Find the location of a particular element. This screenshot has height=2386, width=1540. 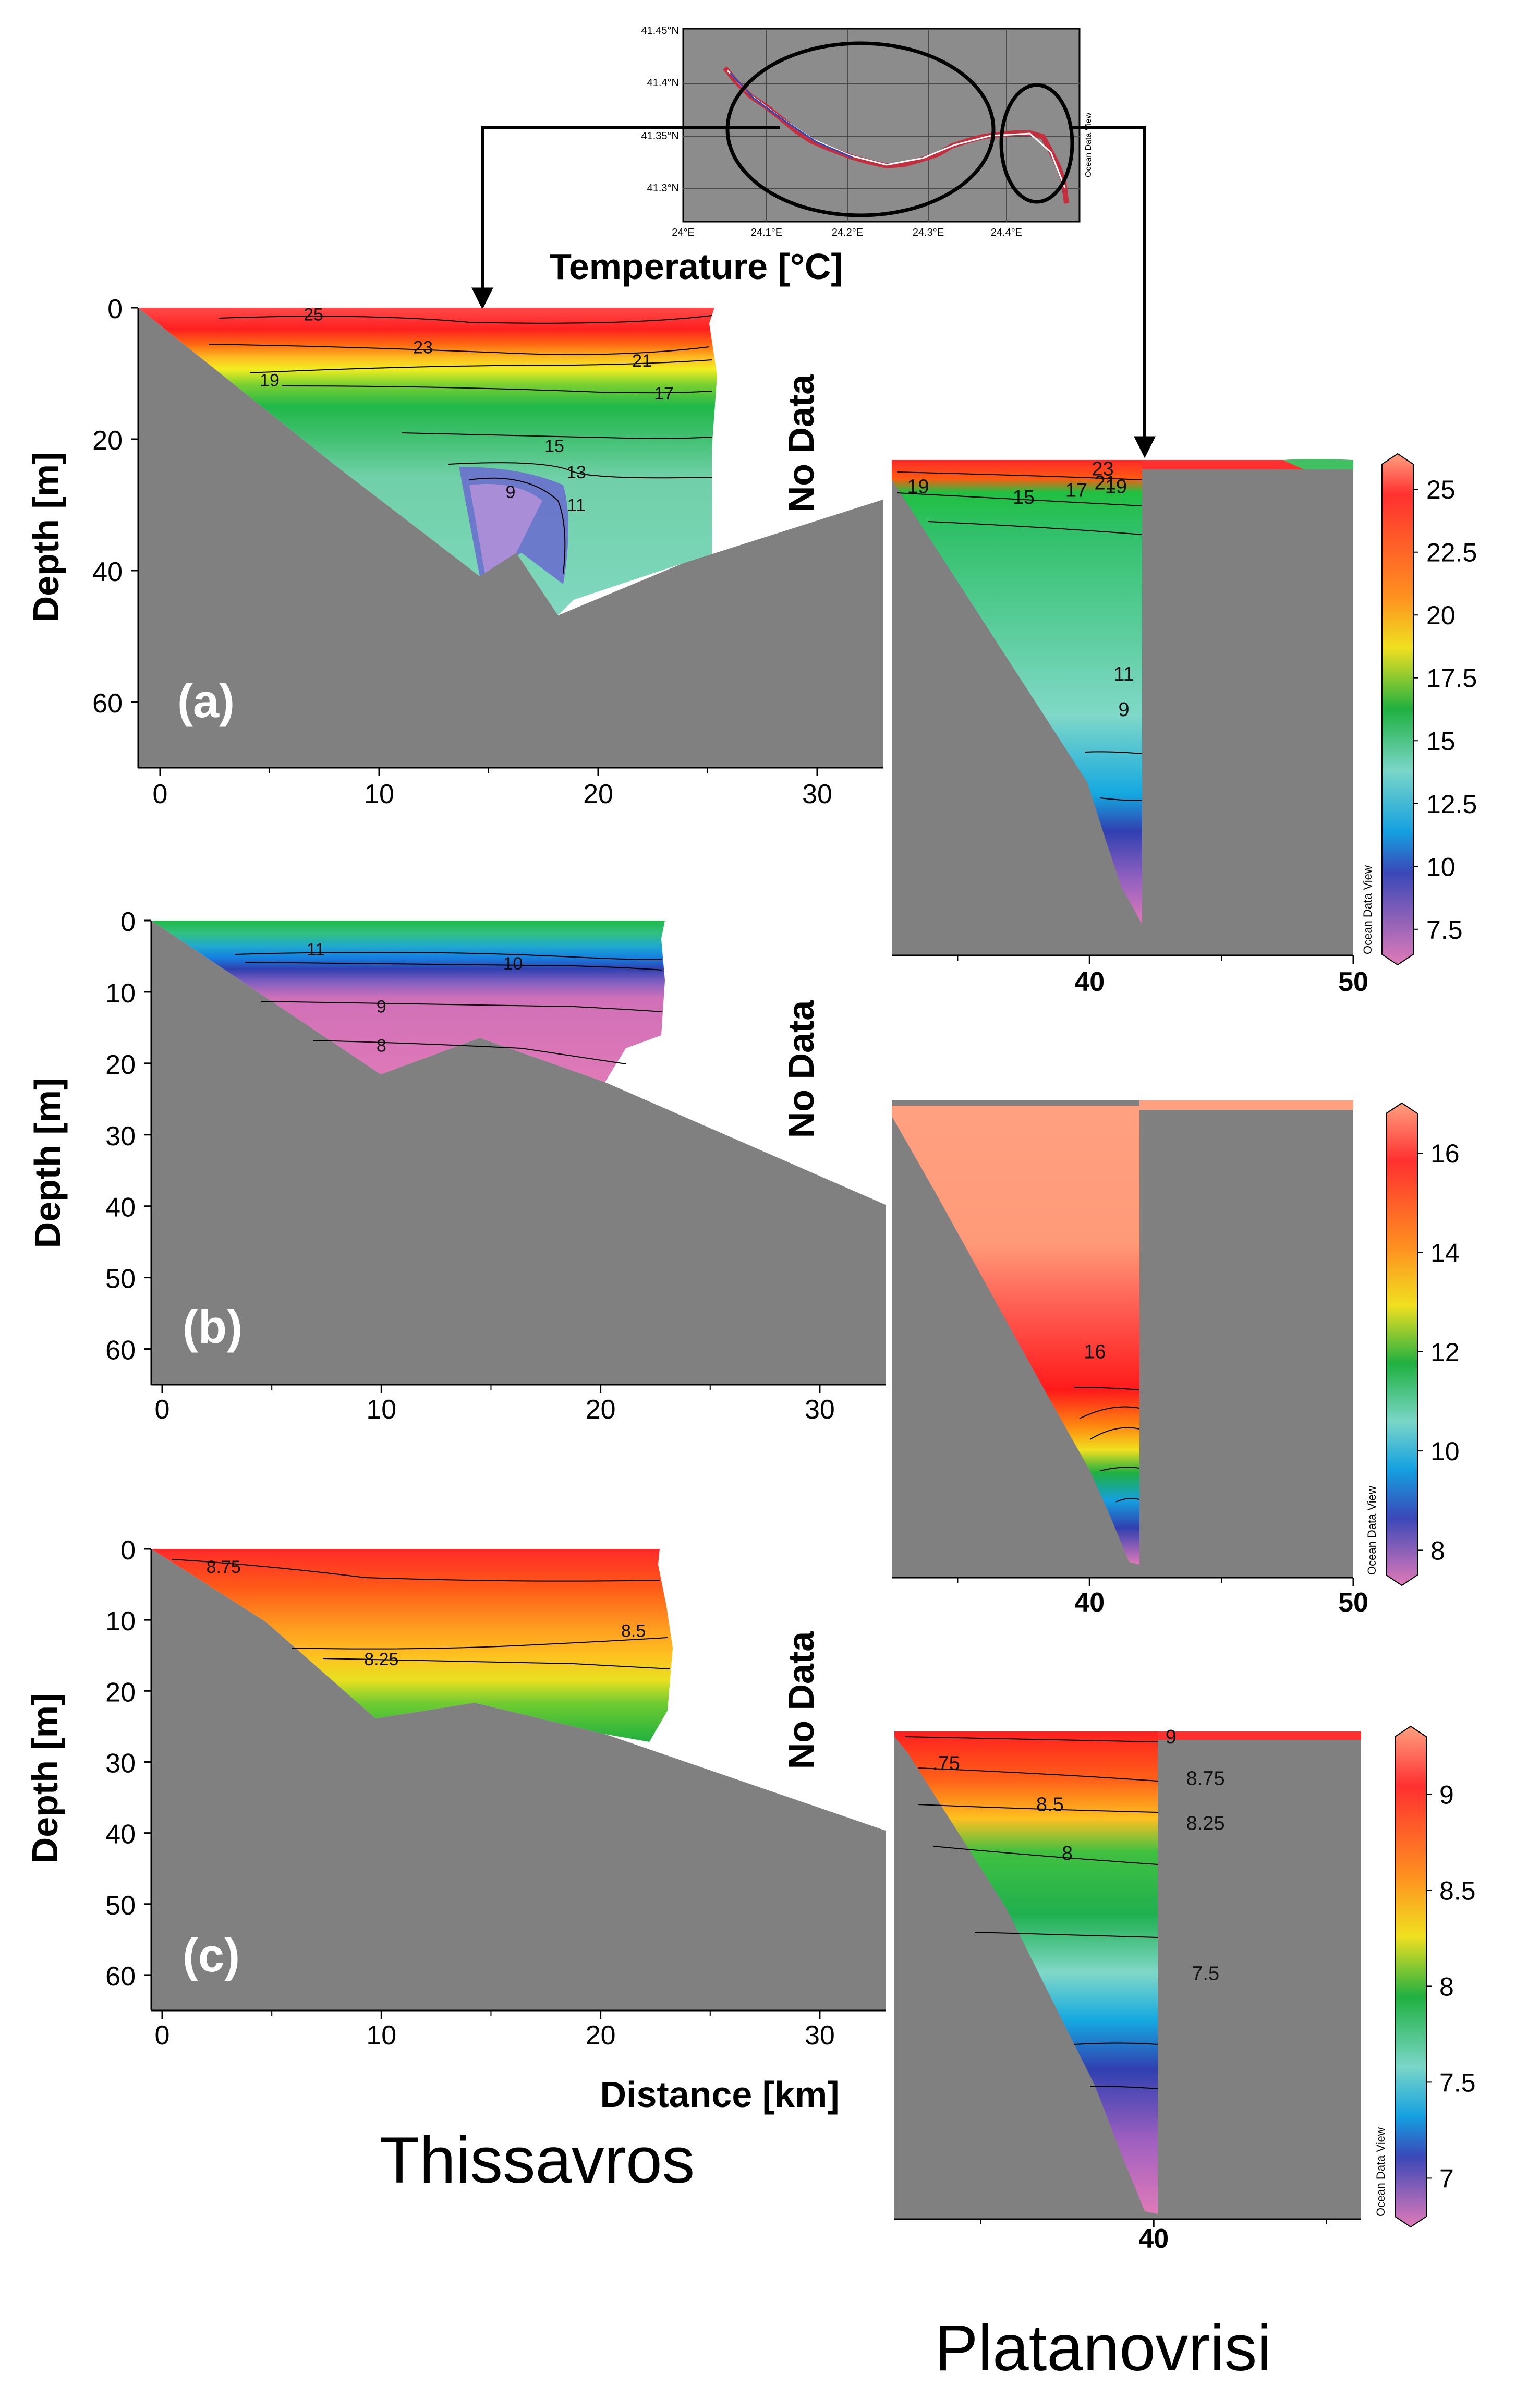

isolines-c is located at coordinates (421, 1614).